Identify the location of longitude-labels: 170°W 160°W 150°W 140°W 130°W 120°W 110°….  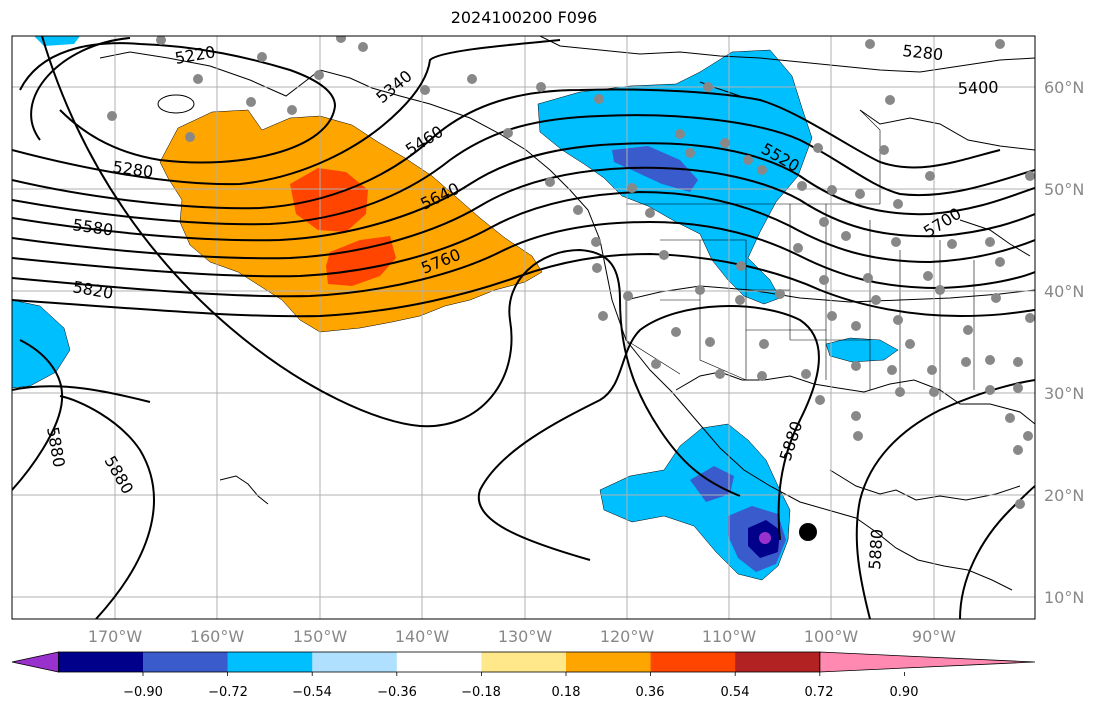
(522, 636).